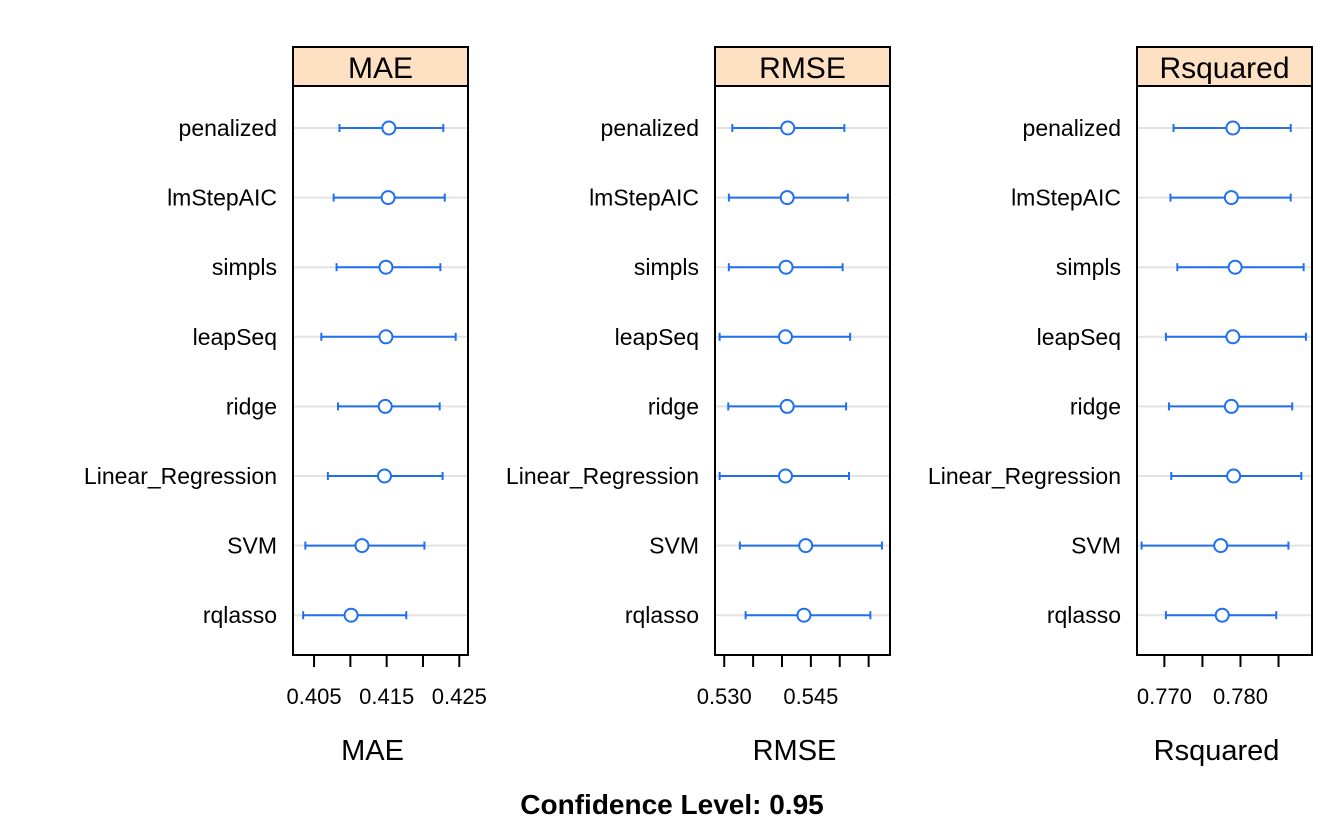 This screenshot has width=1344, height=830. Describe the element at coordinates (1217, 751) in the screenshot. I see `x-axis-label: Rsquared` at that location.